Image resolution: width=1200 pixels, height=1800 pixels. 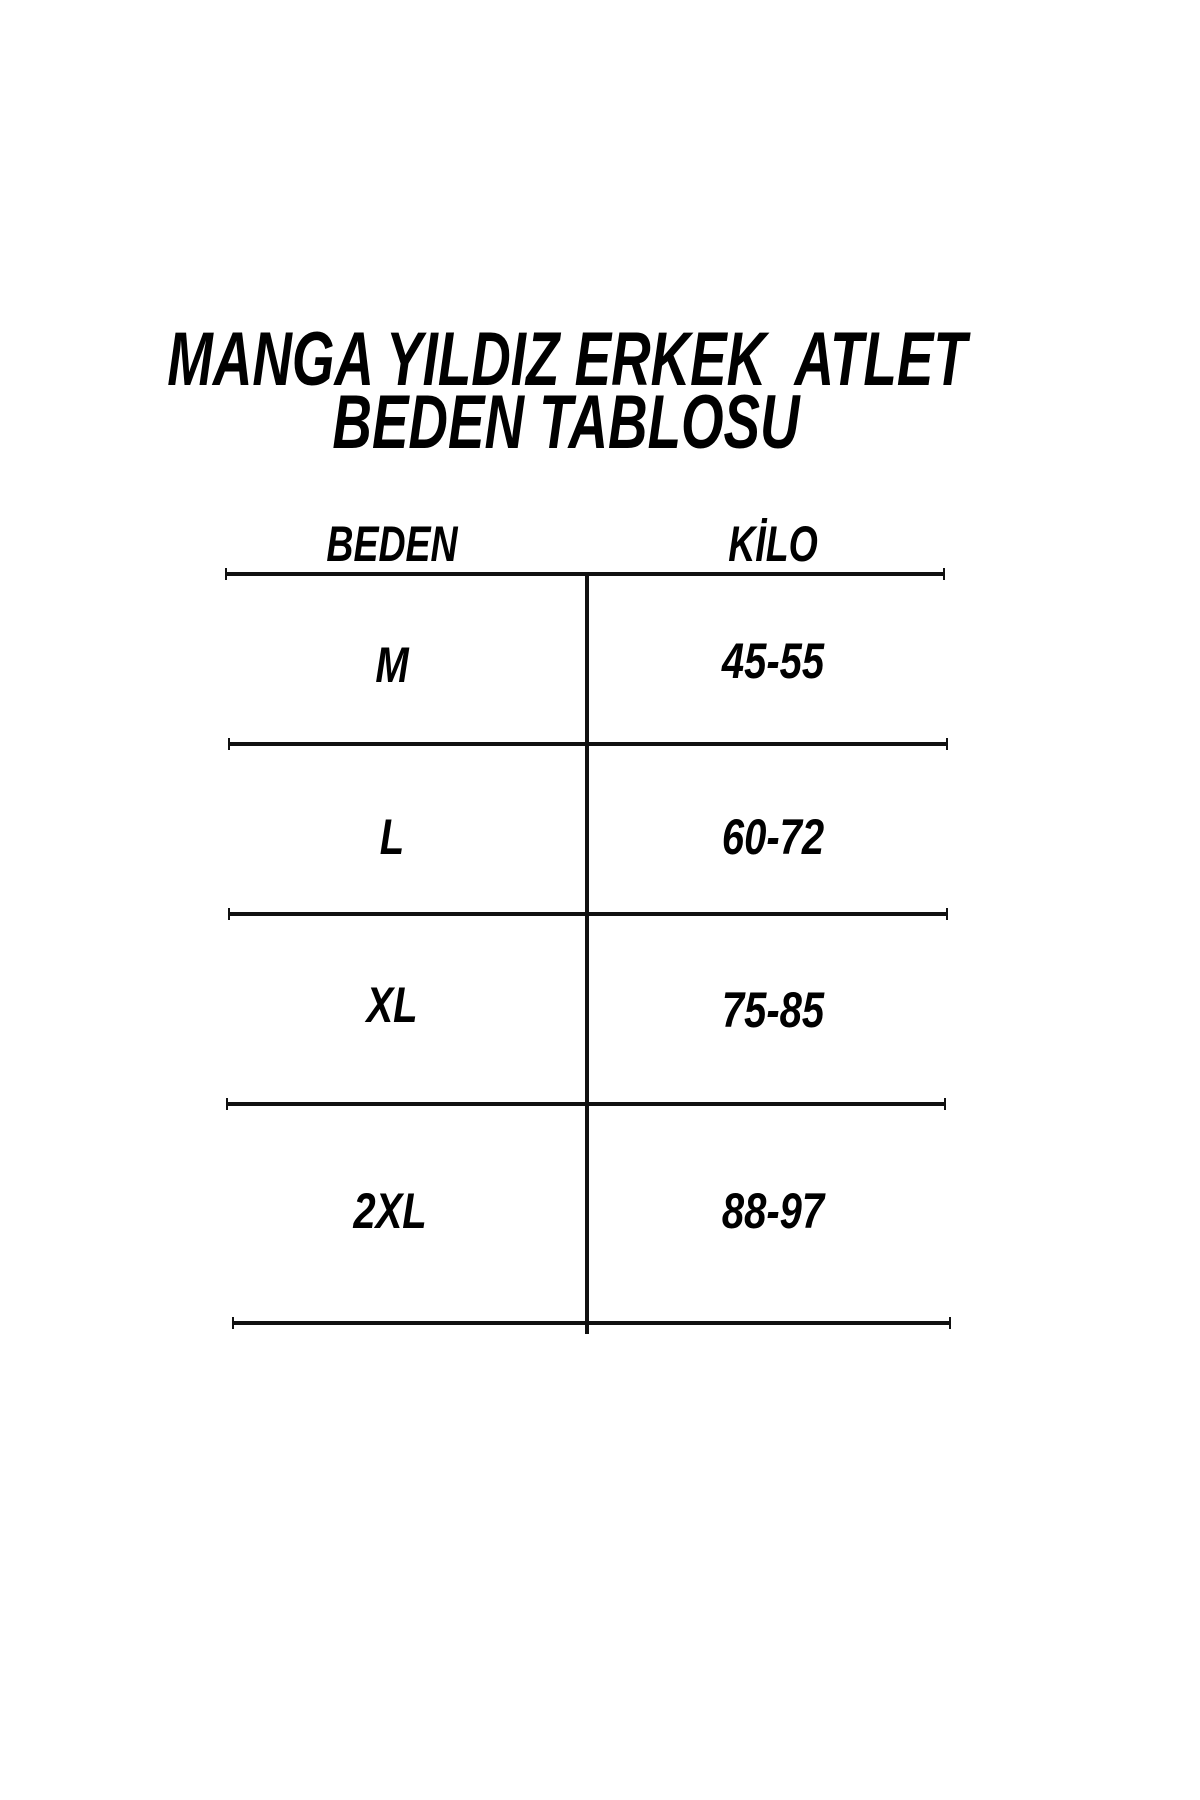 What do you see at coordinates (587, 955) in the screenshot?
I see `column-divider` at bounding box center [587, 955].